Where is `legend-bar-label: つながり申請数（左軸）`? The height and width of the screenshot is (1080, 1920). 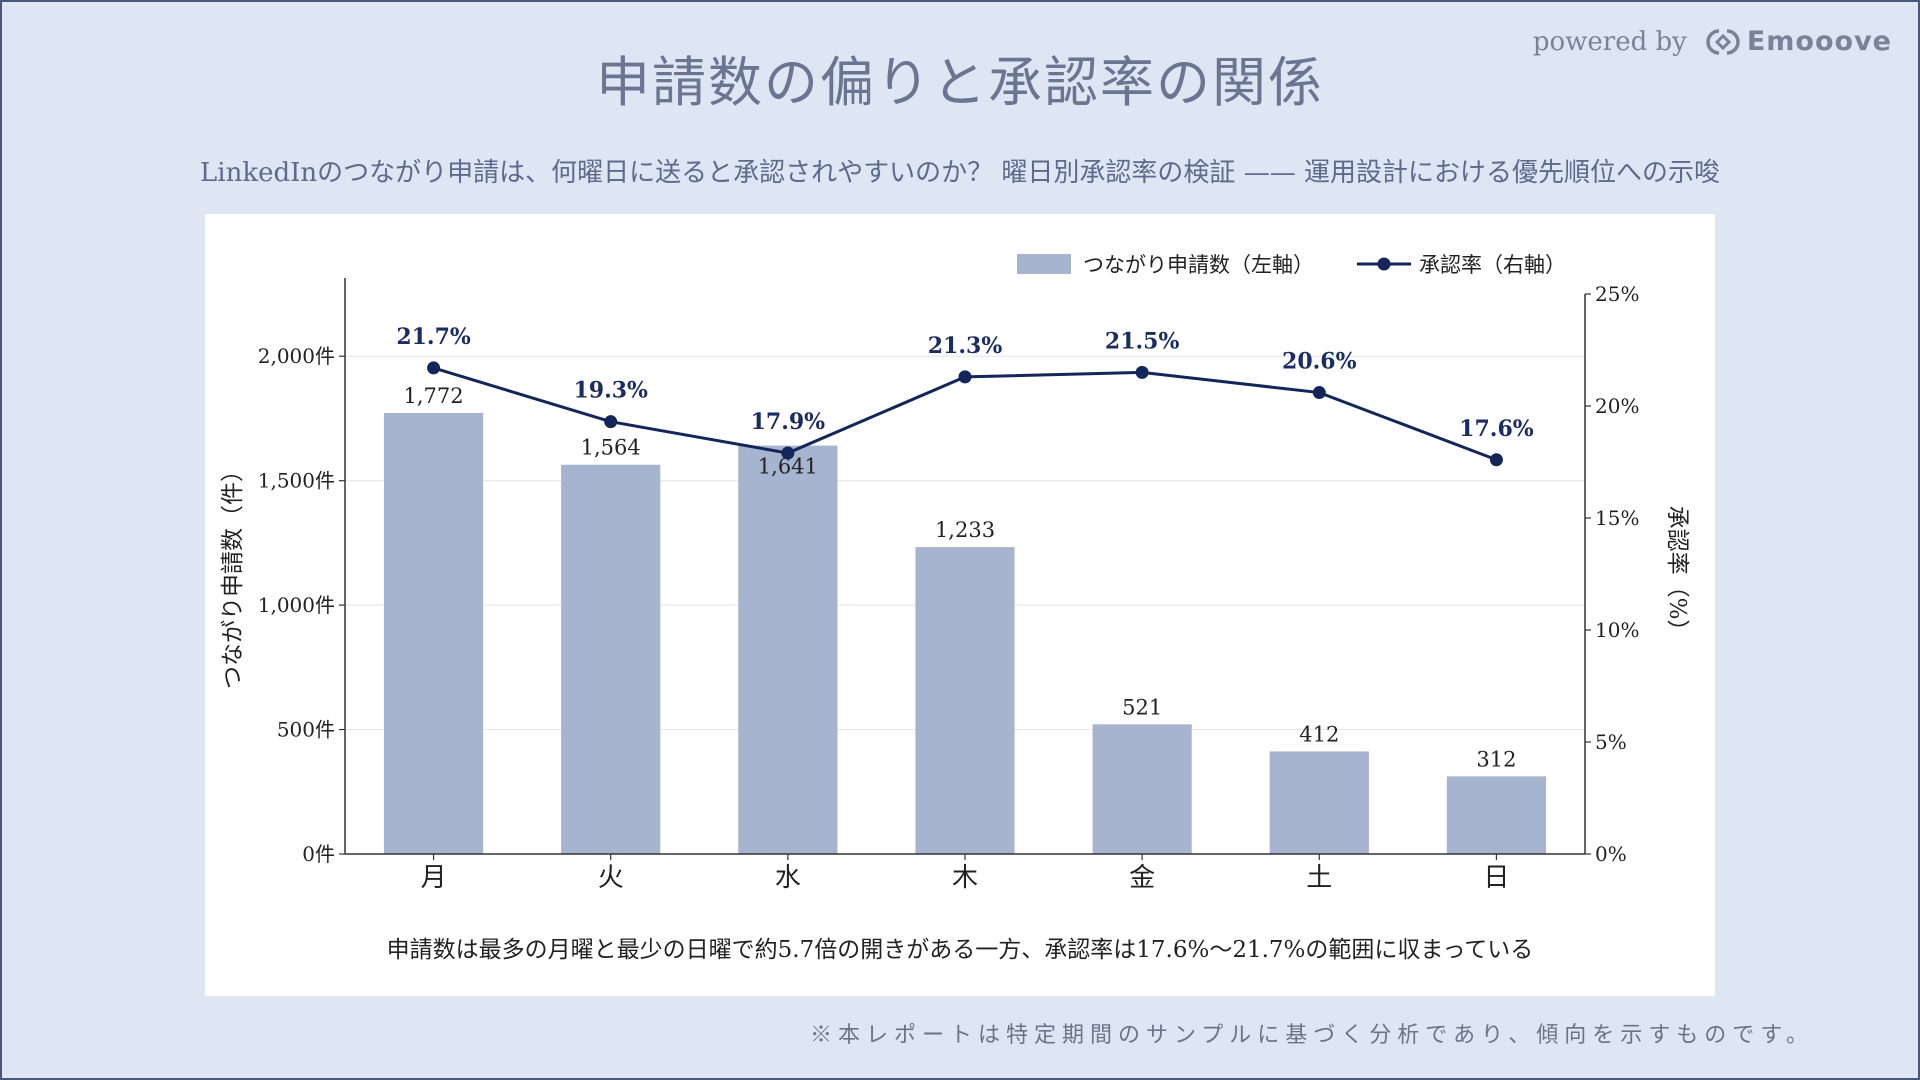 legend-bar-label: つながり申請数（左軸） is located at coordinates (1198, 265).